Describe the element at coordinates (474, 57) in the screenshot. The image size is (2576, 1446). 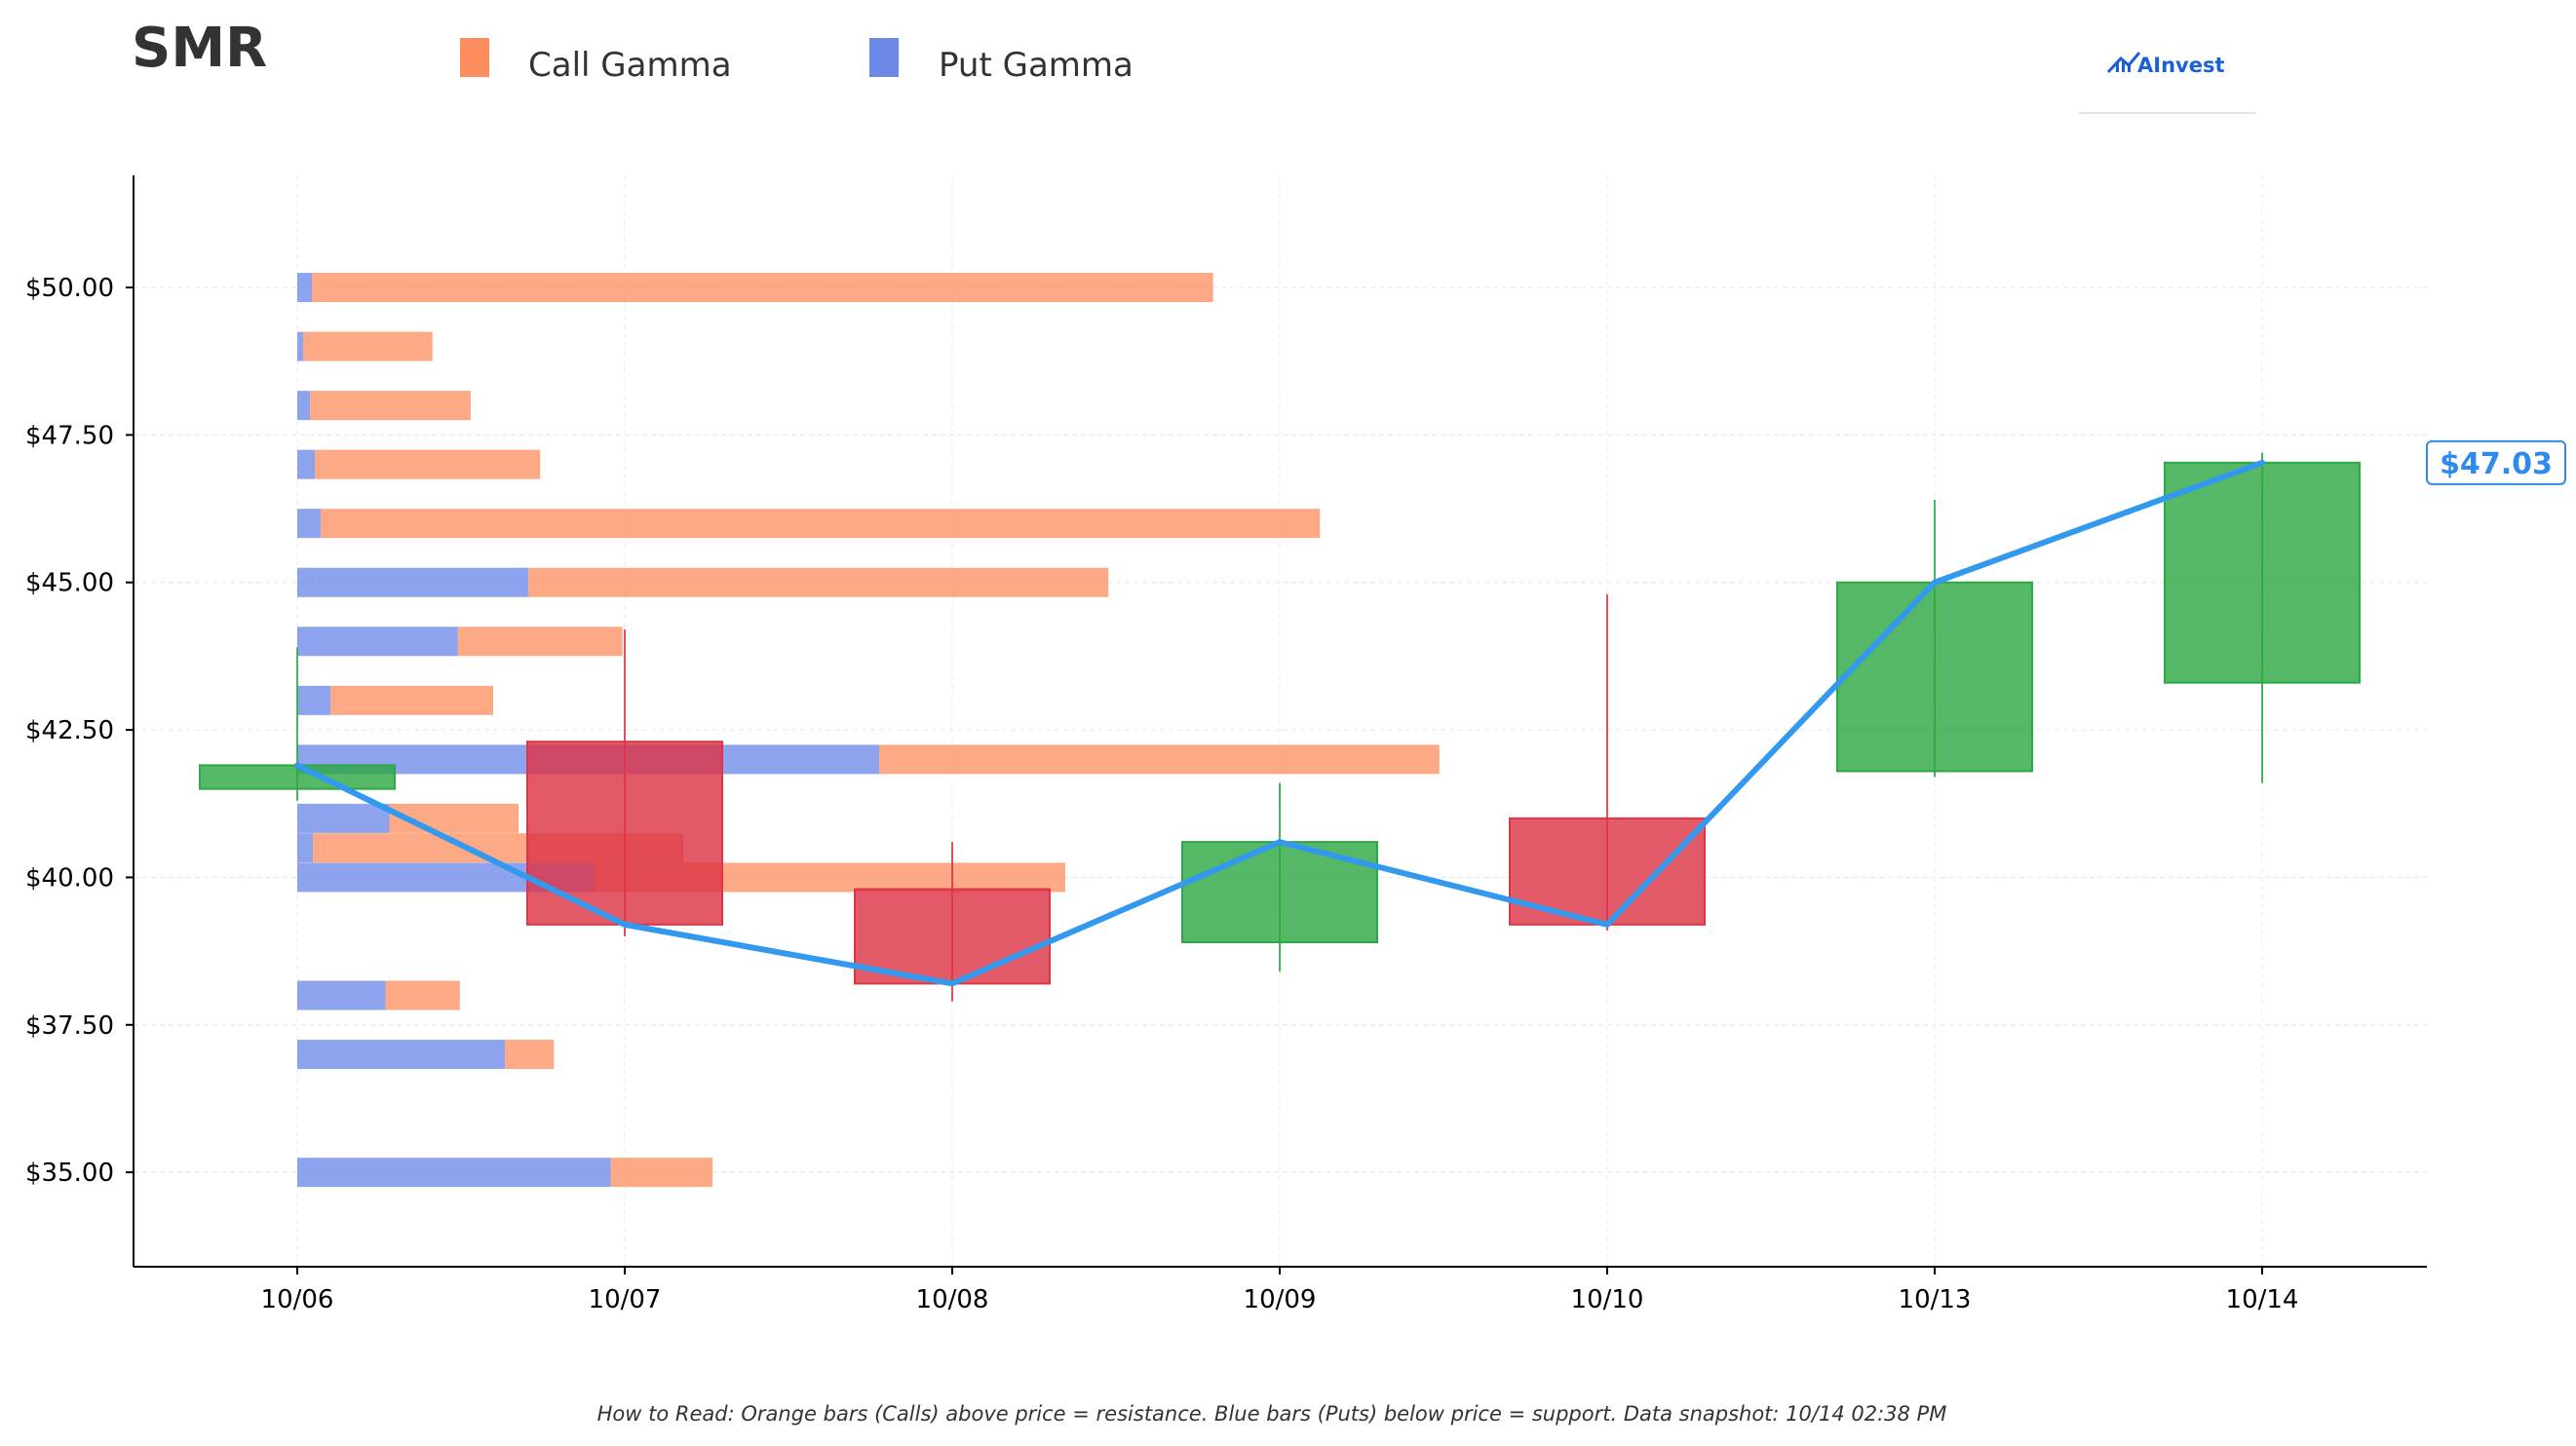
I see `legend-swatch-call` at that location.